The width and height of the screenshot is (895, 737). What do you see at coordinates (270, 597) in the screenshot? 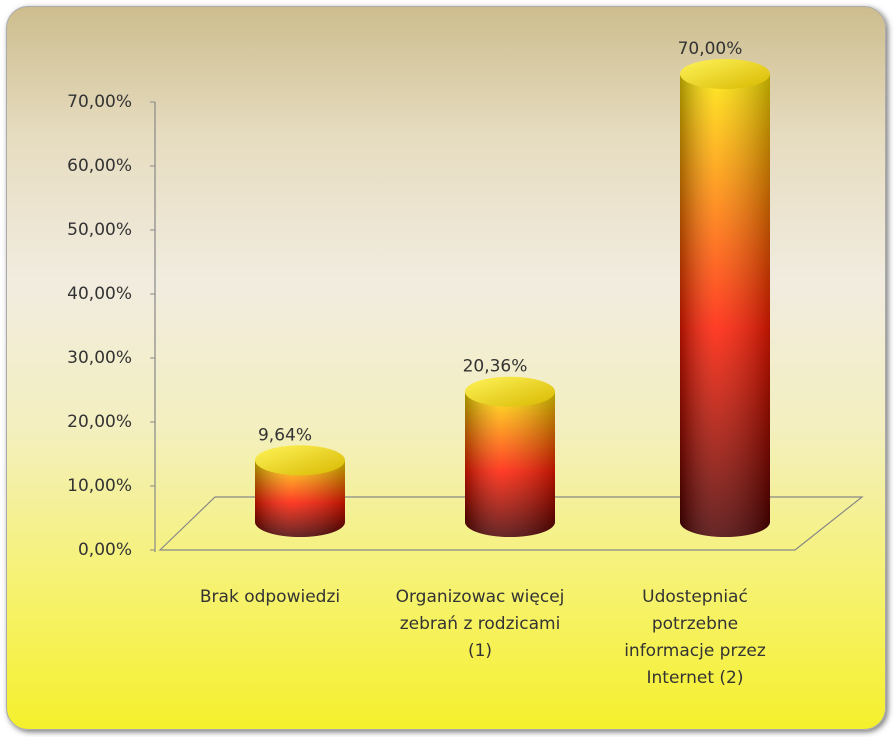
I see `x-tick-label: Brak odpowiedzi` at bounding box center [270, 597].